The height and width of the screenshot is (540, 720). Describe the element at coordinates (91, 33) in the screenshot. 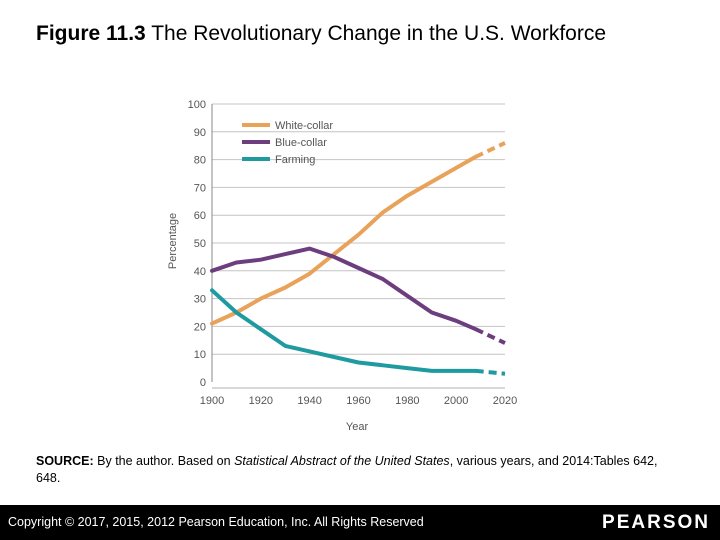

I see `figure-label: Figure 11.3` at that location.